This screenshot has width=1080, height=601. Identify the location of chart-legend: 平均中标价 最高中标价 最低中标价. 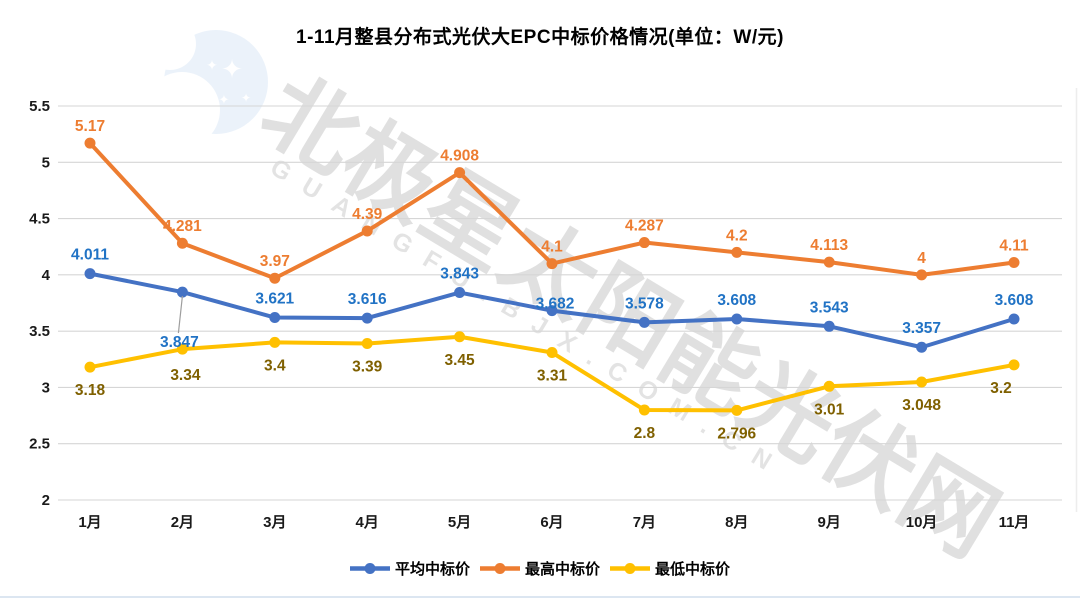
(540, 568).